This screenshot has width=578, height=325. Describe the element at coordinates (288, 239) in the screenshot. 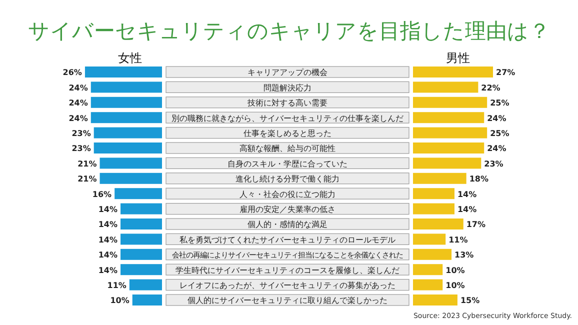

I see `y-tick-label: 私を勇気づけてくれたサイバーセキュリティのロールモデル` at that location.